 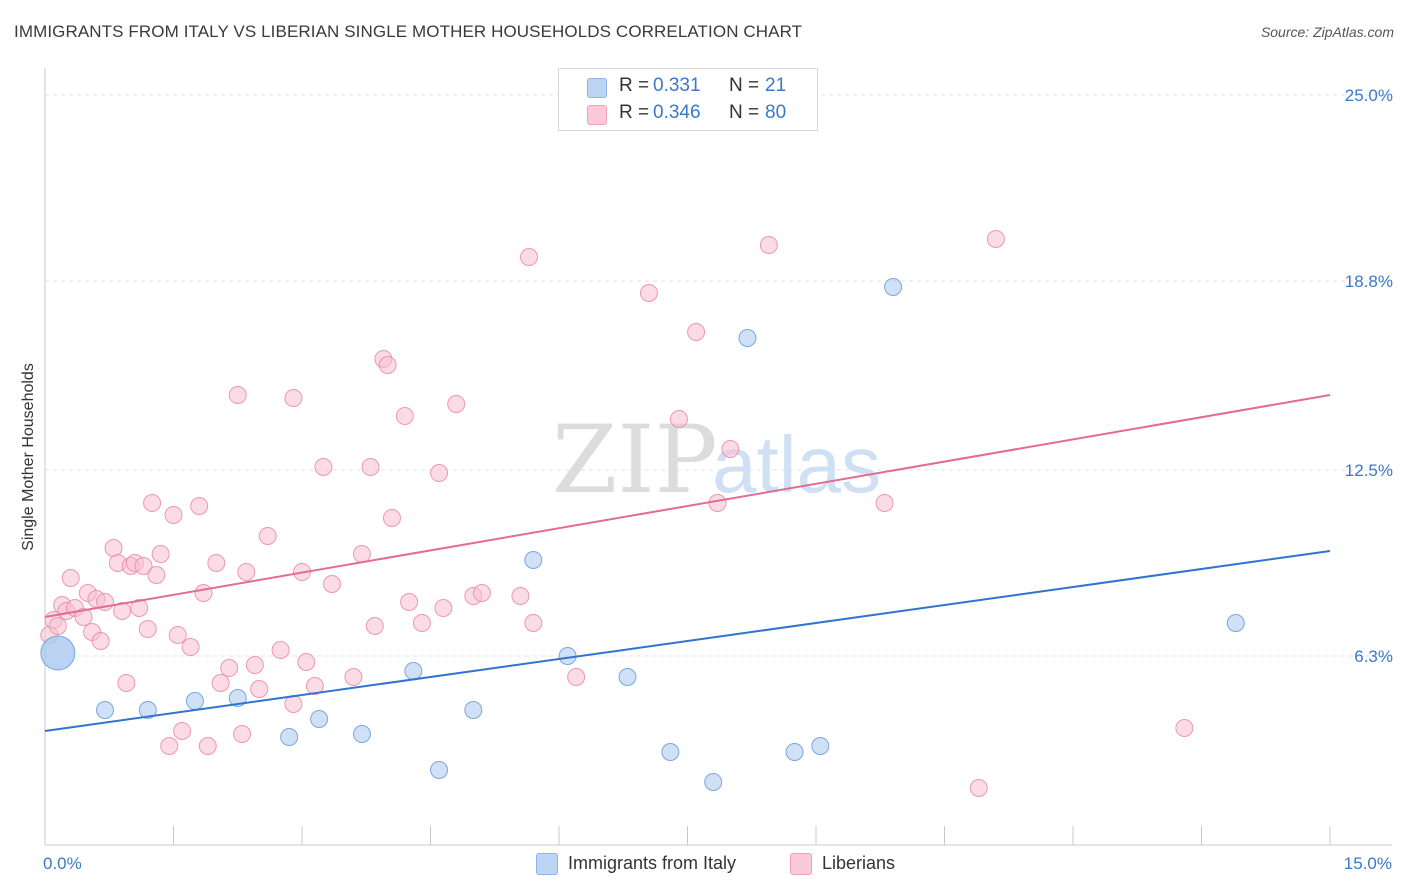 I want to click on y-tick-label: 6.3%, so click(x=1373, y=656).